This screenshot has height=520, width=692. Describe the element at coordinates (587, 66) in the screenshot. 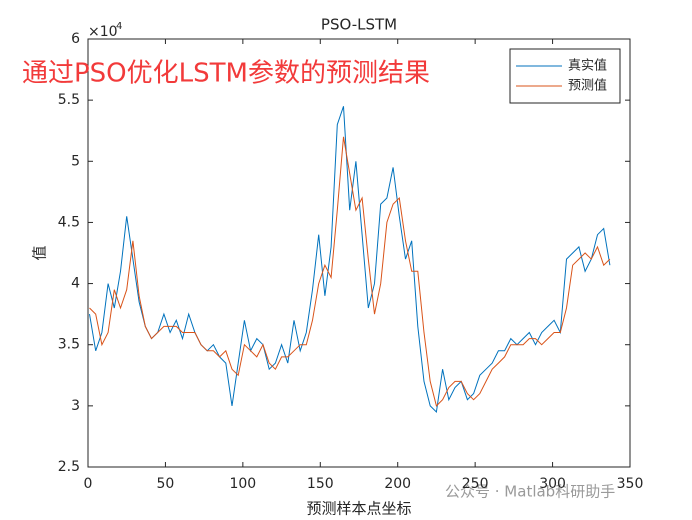

I see `legend-label: 真实值` at that location.